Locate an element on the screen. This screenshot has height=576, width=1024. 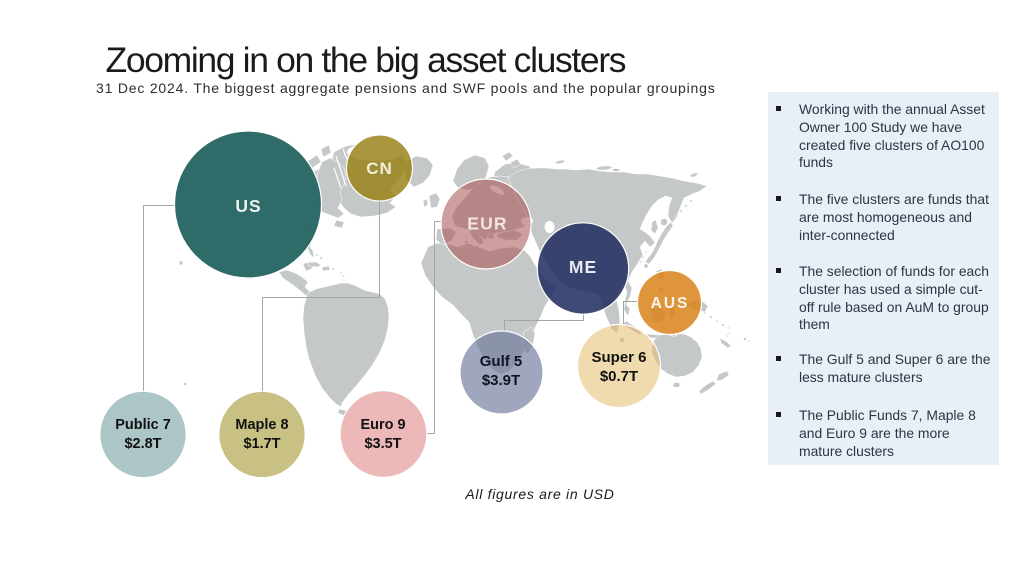
svg-text: Gulf 5 is located at coordinates (501, 361).